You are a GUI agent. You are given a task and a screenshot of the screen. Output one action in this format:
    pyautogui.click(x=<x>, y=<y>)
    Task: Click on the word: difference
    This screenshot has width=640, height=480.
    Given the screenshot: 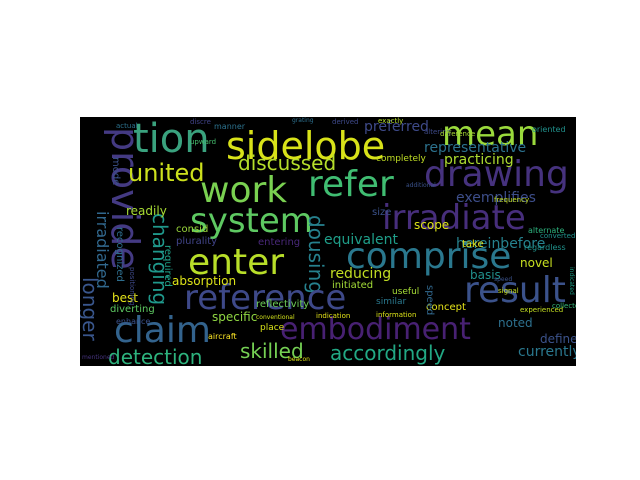 What is the action you would take?
    pyautogui.click(x=458, y=134)
    